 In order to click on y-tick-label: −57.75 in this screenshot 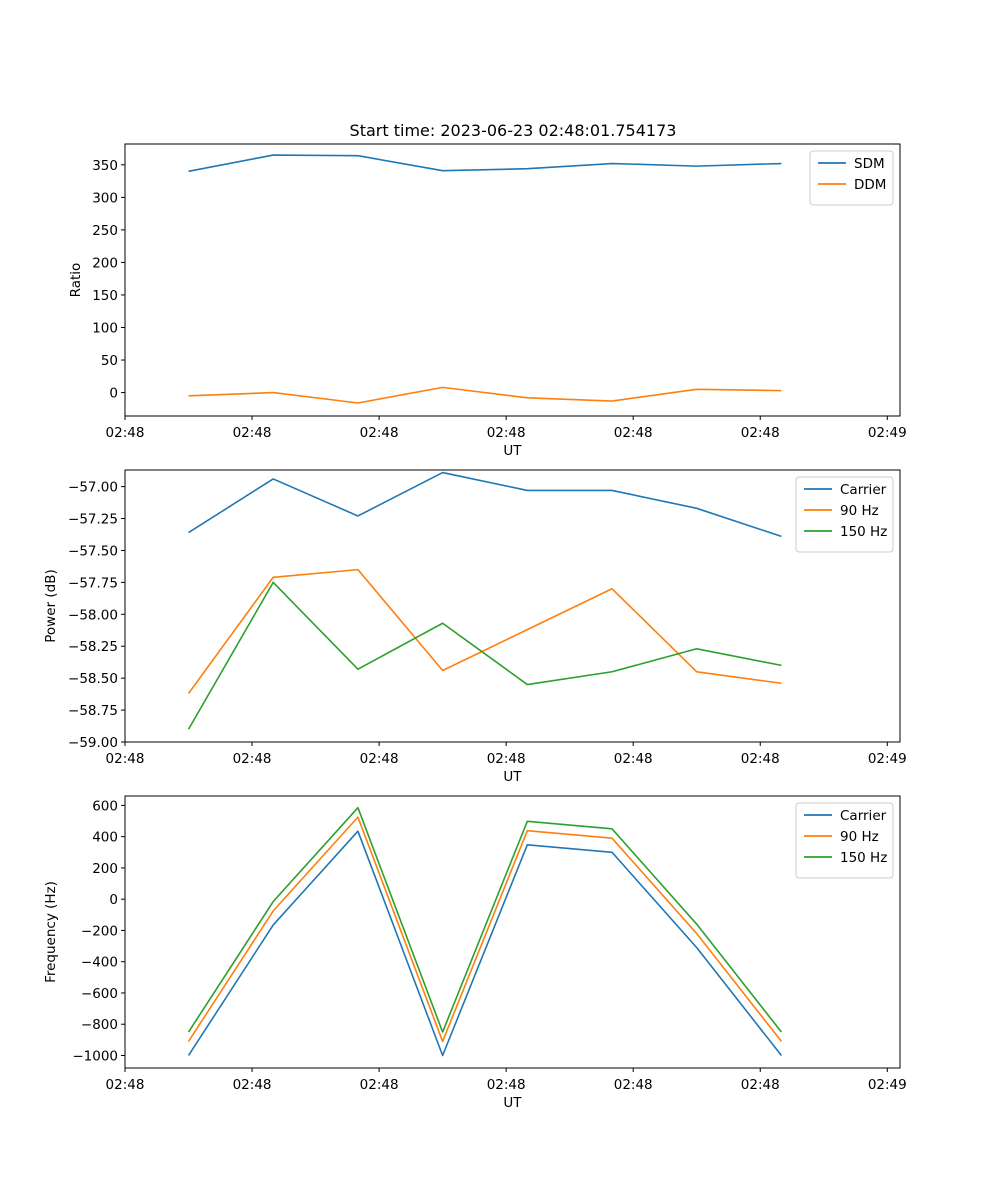, I will do `click(93, 583)`.